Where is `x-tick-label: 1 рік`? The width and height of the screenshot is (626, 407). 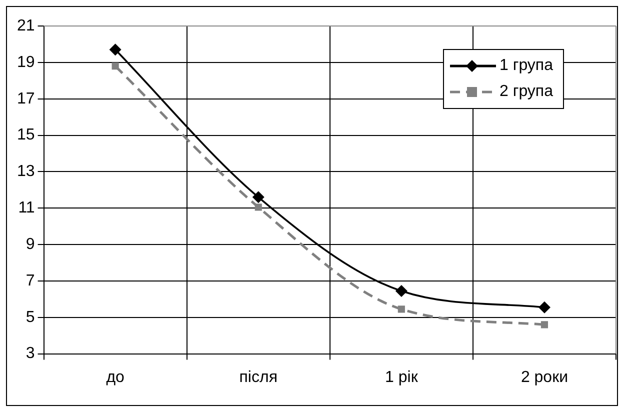 x-tick-label: 1 рік is located at coordinates (402, 377).